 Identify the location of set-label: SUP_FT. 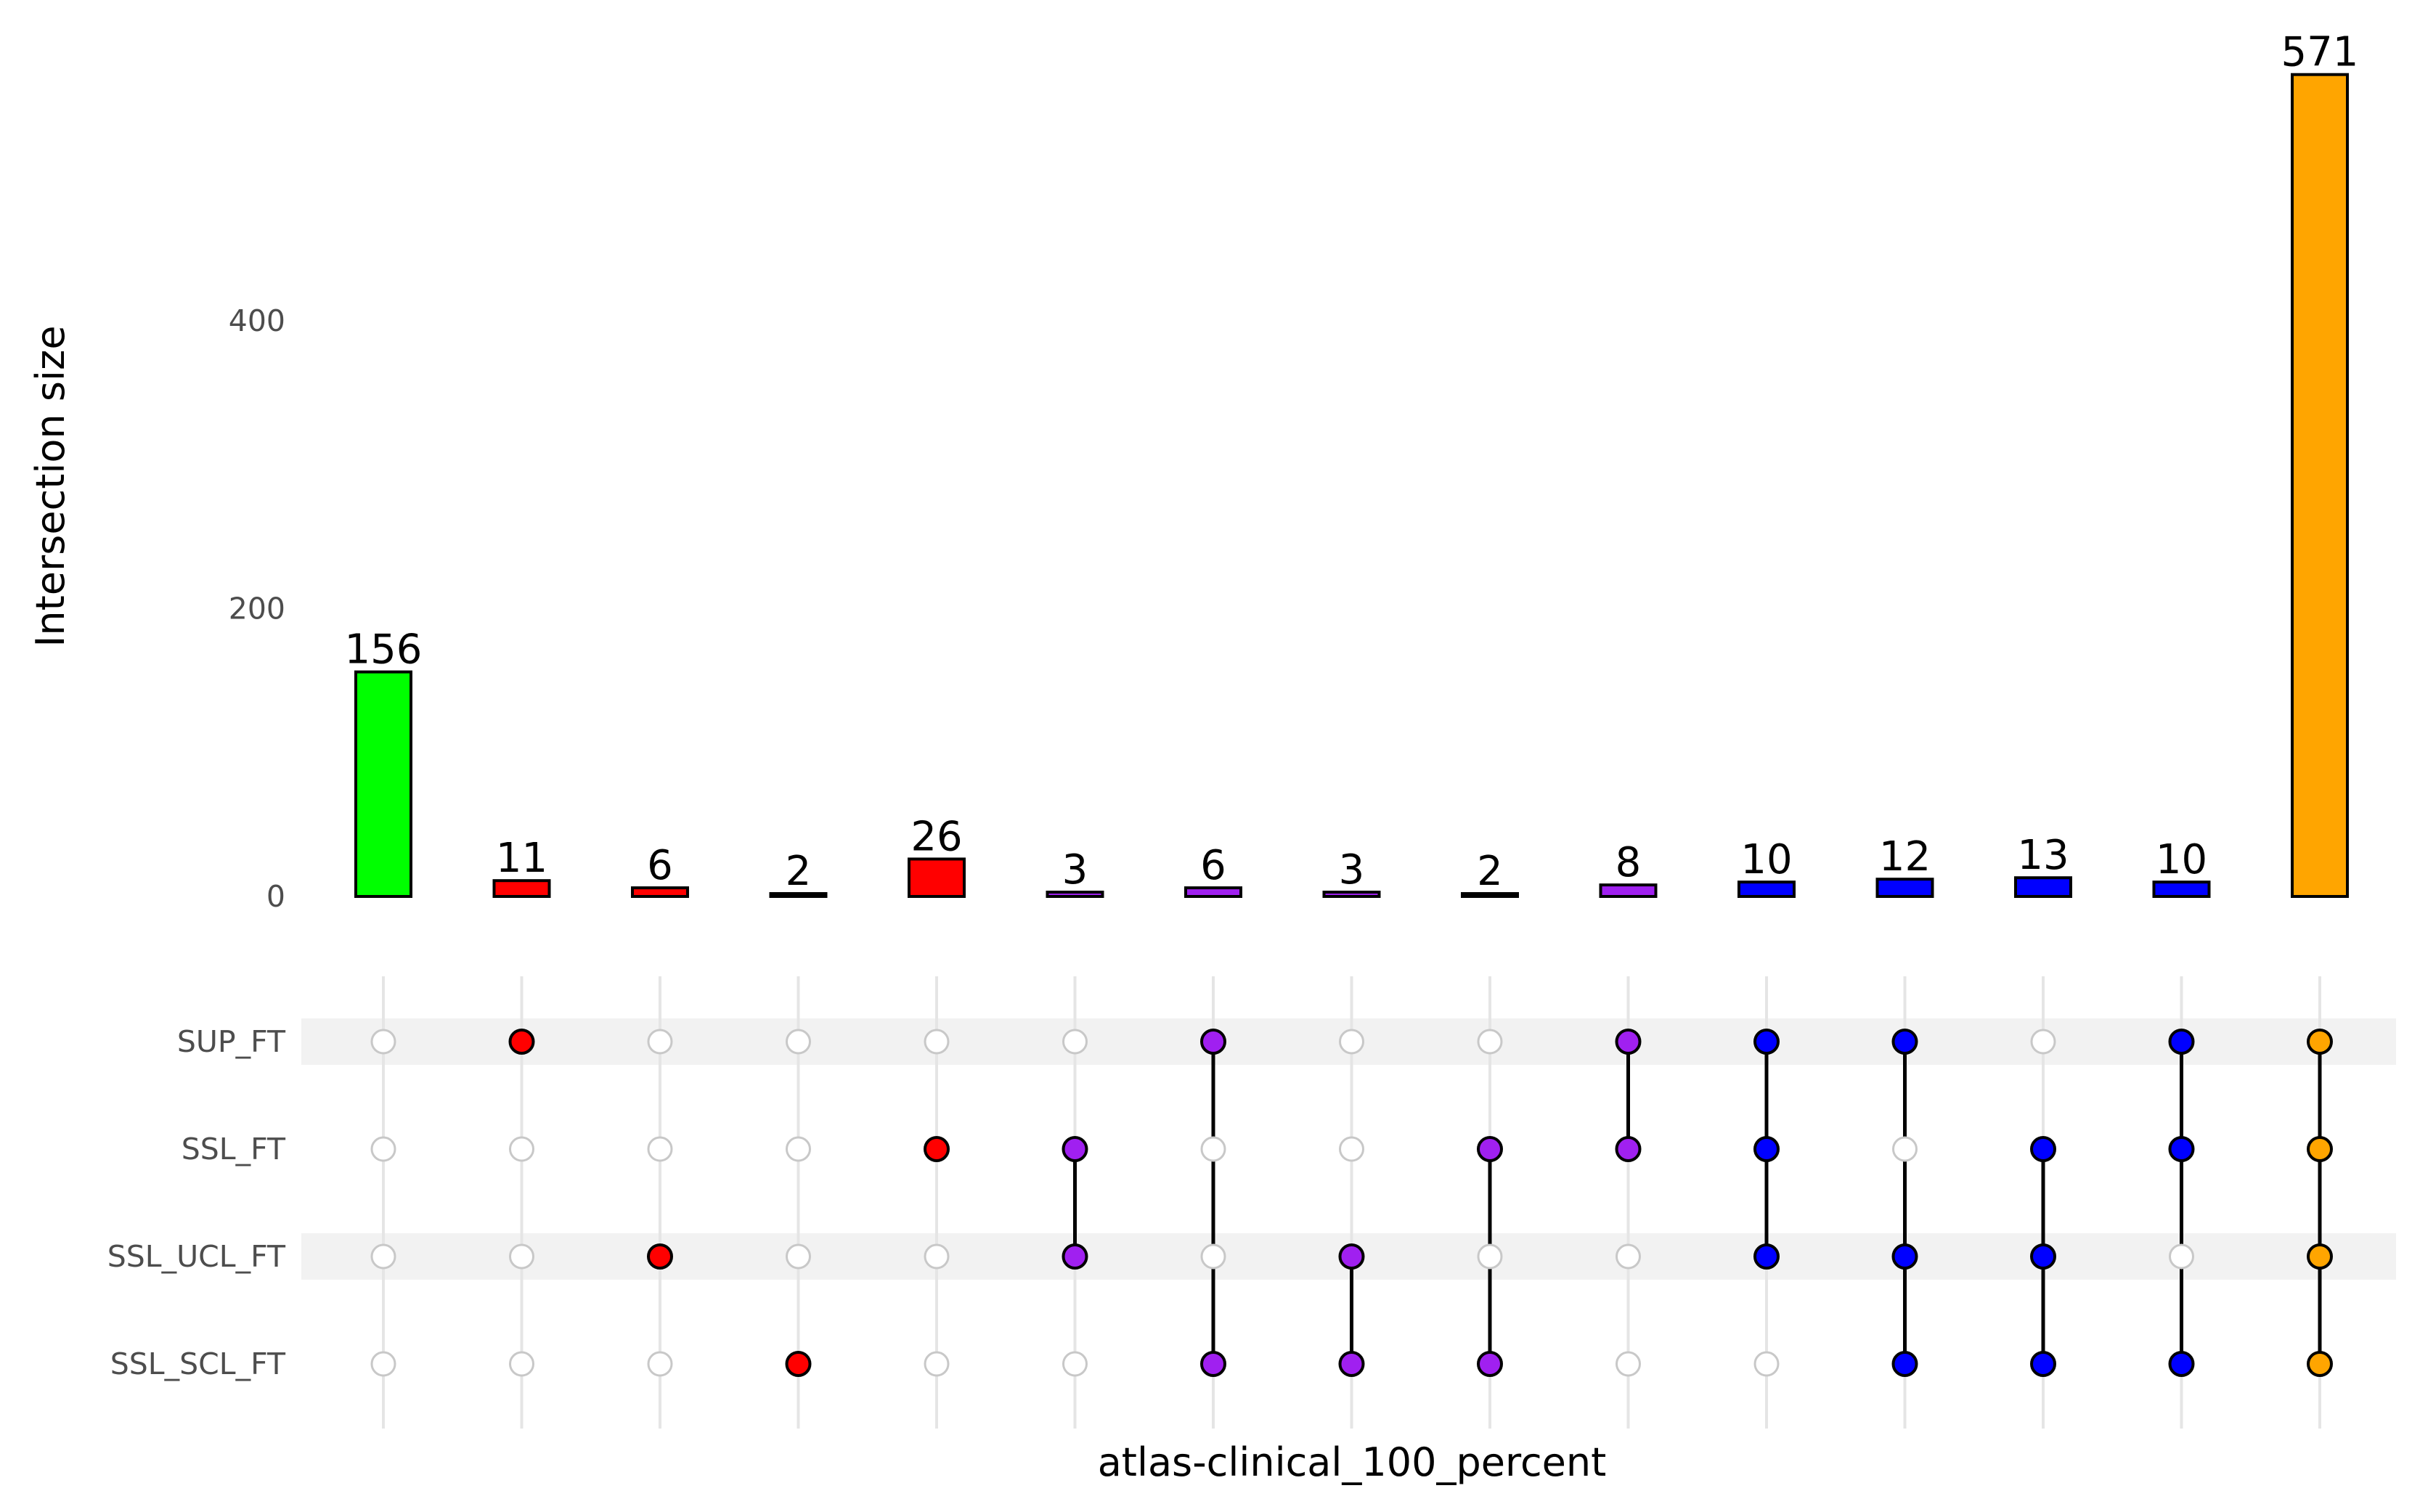
(231, 1041).